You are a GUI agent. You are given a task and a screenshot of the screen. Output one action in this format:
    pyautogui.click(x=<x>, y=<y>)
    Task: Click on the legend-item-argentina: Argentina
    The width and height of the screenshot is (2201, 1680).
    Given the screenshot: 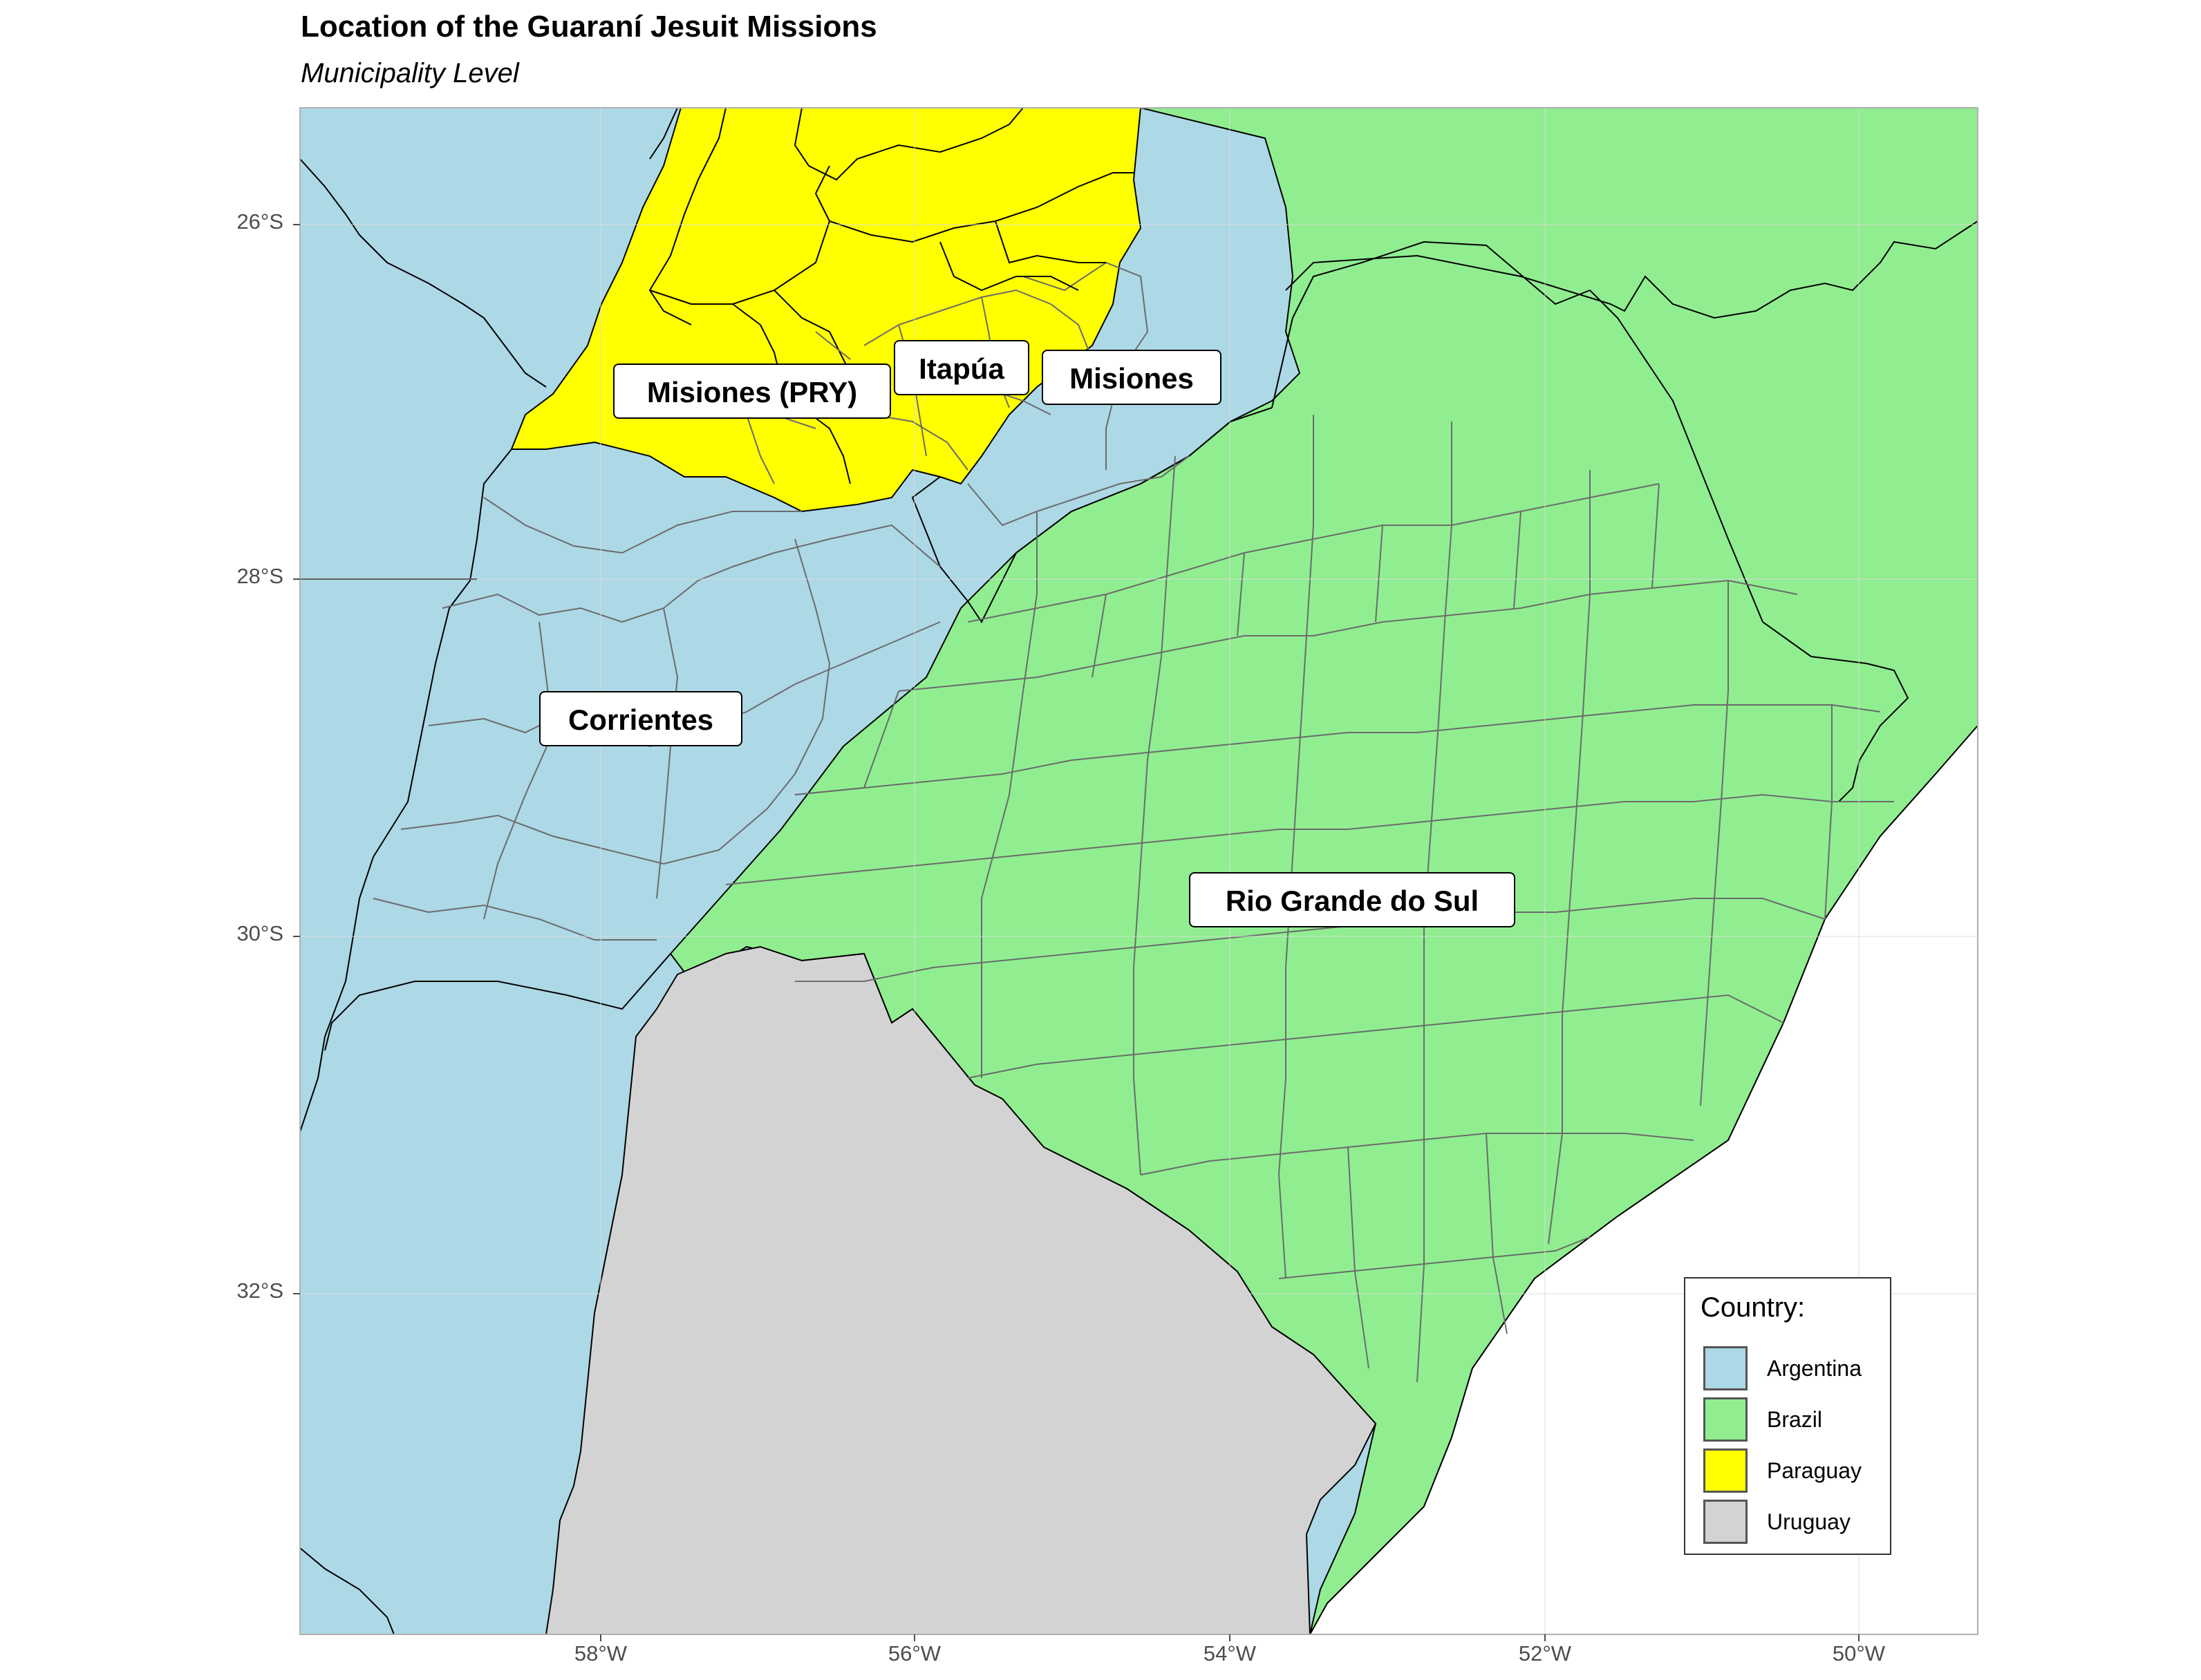 What is the action you would take?
    pyautogui.click(x=1793, y=1369)
    